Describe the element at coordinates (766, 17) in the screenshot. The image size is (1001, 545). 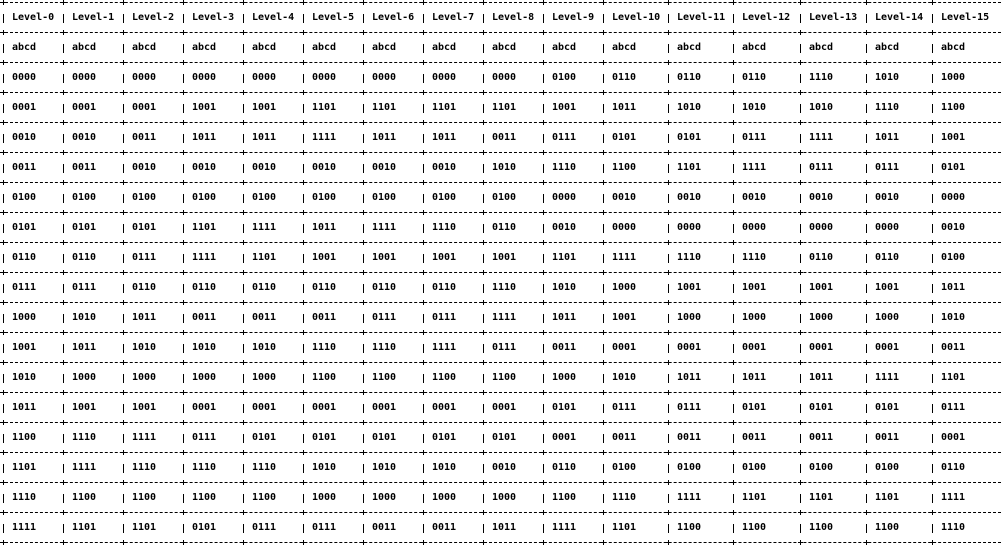
I see `column-header: Level-12` at that location.